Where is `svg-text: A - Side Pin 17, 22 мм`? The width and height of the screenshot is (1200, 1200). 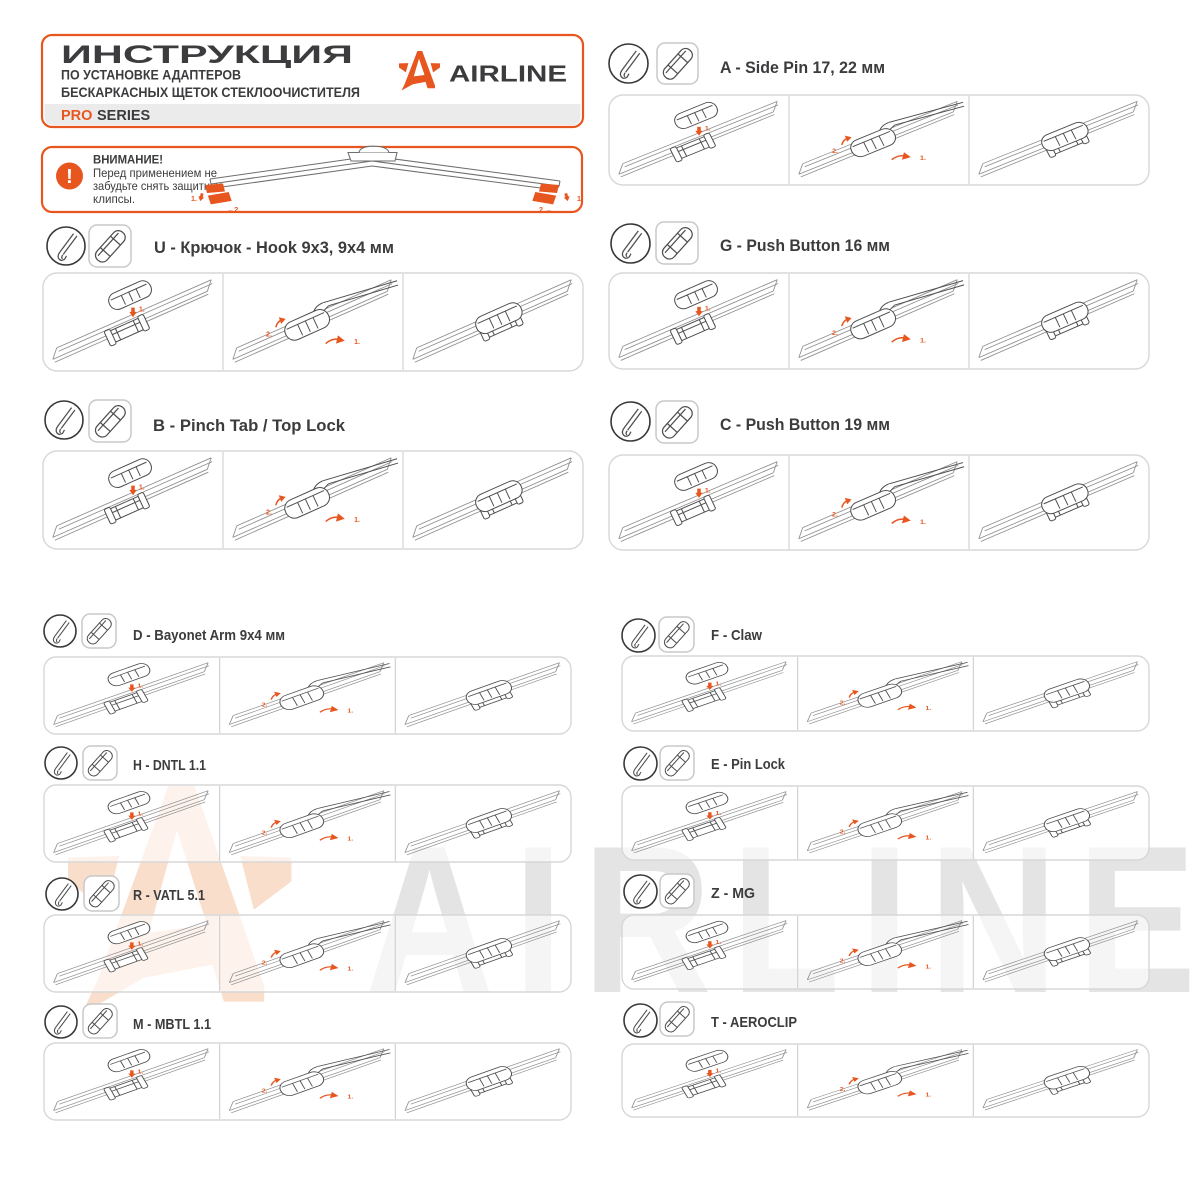
svg-text: A - Side Pin 17, 22 мм is located at coordinates (802, 67).